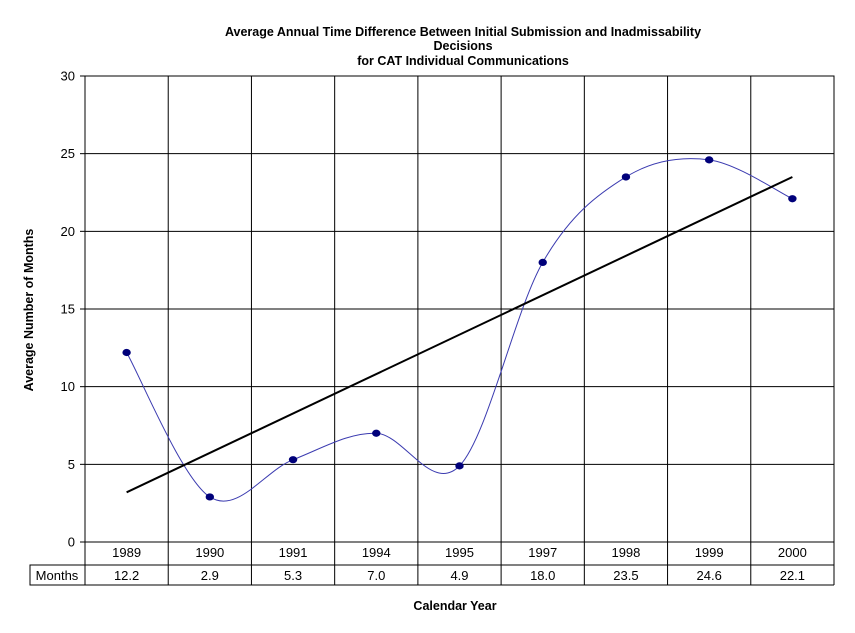 This screenshot has width=855, height=633. I want to click on x-category-label: 1994, so click(376, 552).